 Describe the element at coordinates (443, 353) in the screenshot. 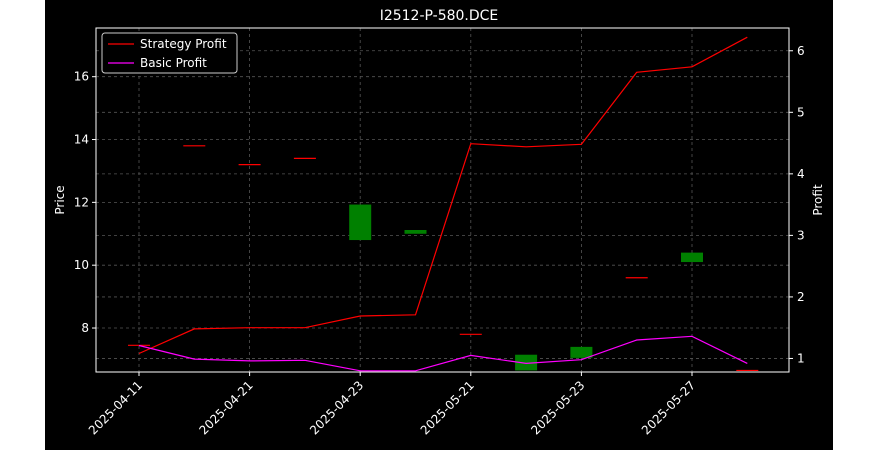

I see `series-line` at that location.